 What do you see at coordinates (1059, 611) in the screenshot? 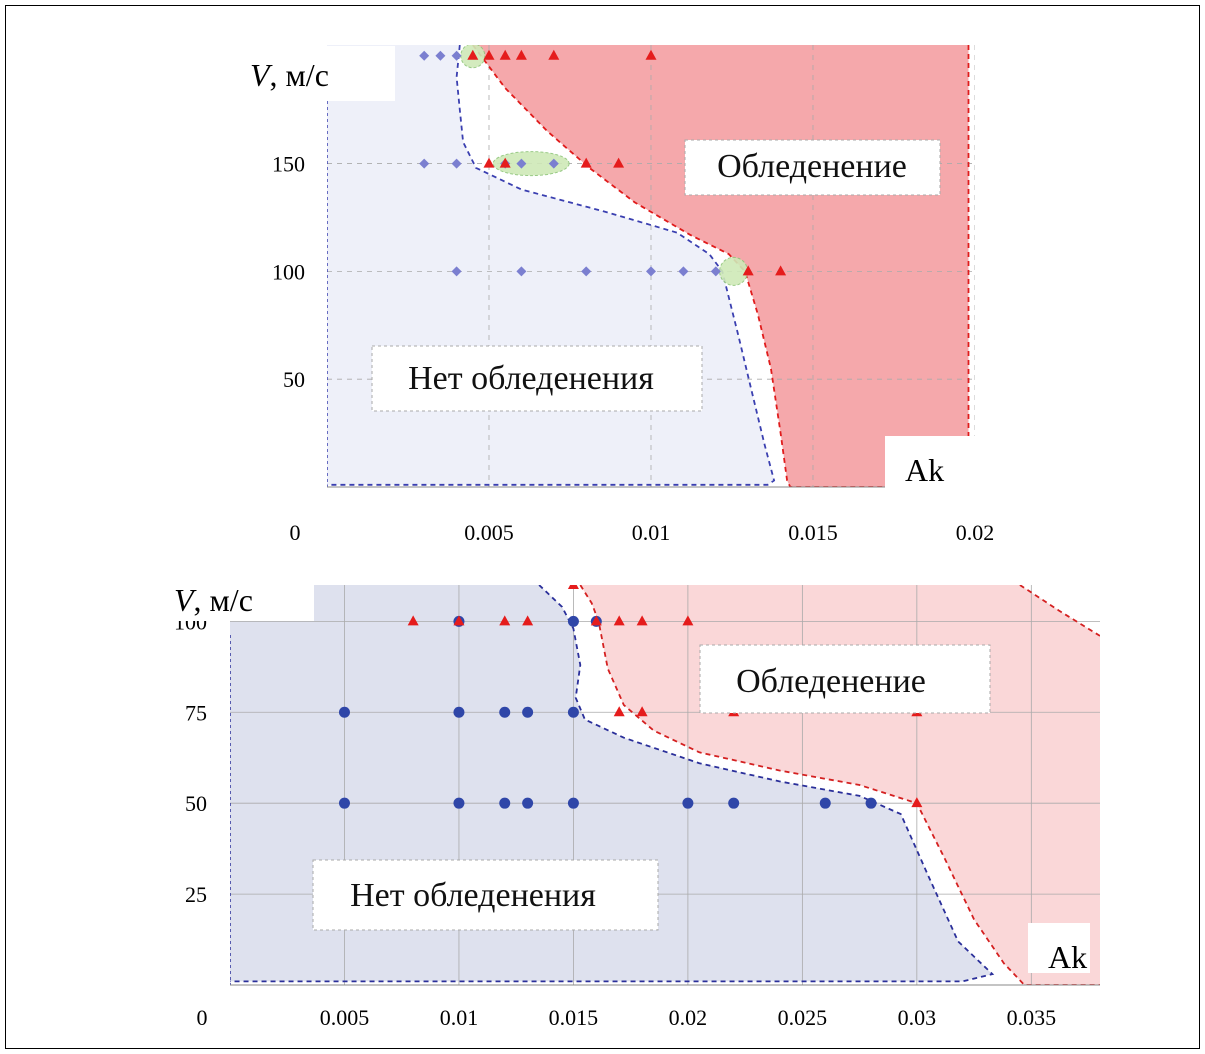
I see `ice-boundary-right` at bounding box center [1059, 611].